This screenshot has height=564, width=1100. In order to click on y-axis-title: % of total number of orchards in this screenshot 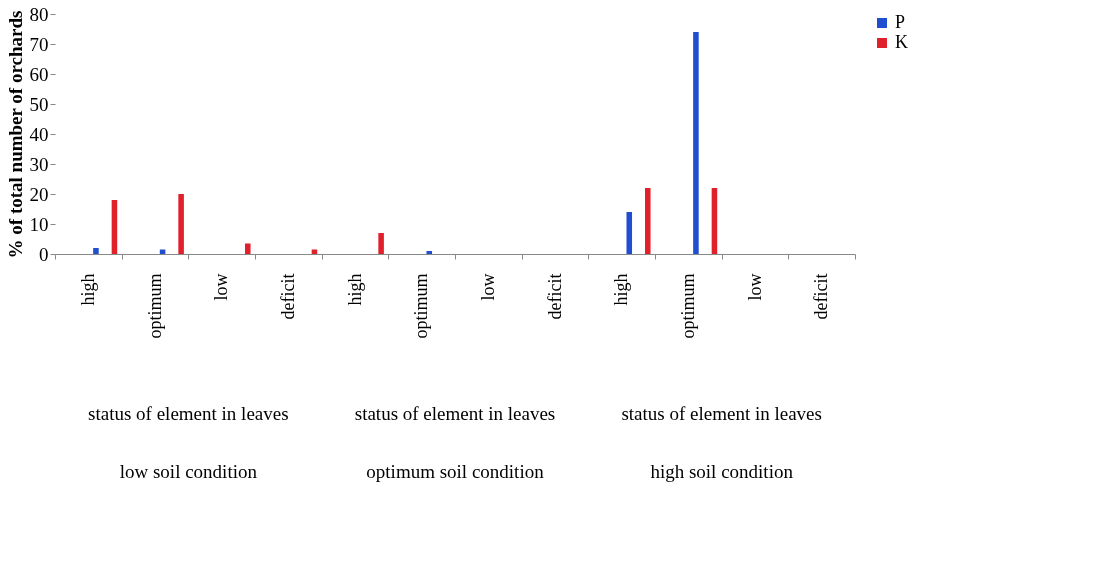, I will do `click(15, 134)`.